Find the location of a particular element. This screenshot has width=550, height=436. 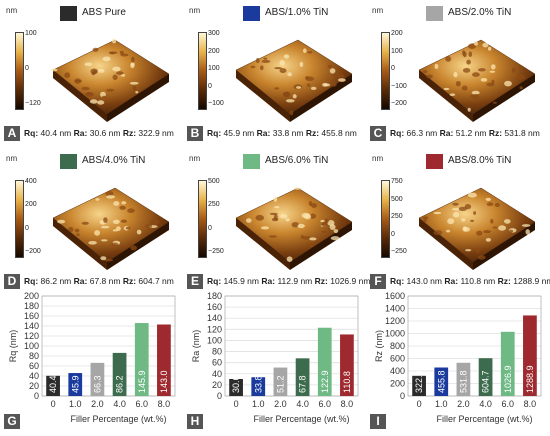

colorbar-tick-label: −200 is located at coordinates (399, 103).